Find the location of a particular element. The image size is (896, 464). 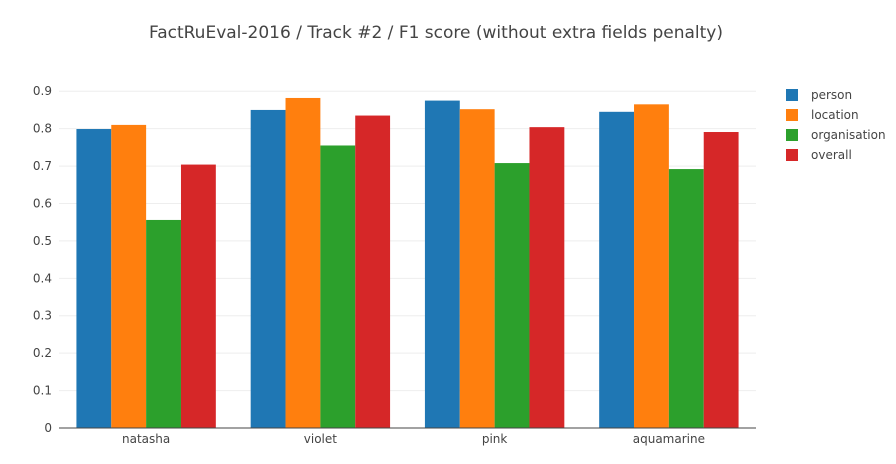

bar-overall-aquamarine is located at coordinates (721, 280).